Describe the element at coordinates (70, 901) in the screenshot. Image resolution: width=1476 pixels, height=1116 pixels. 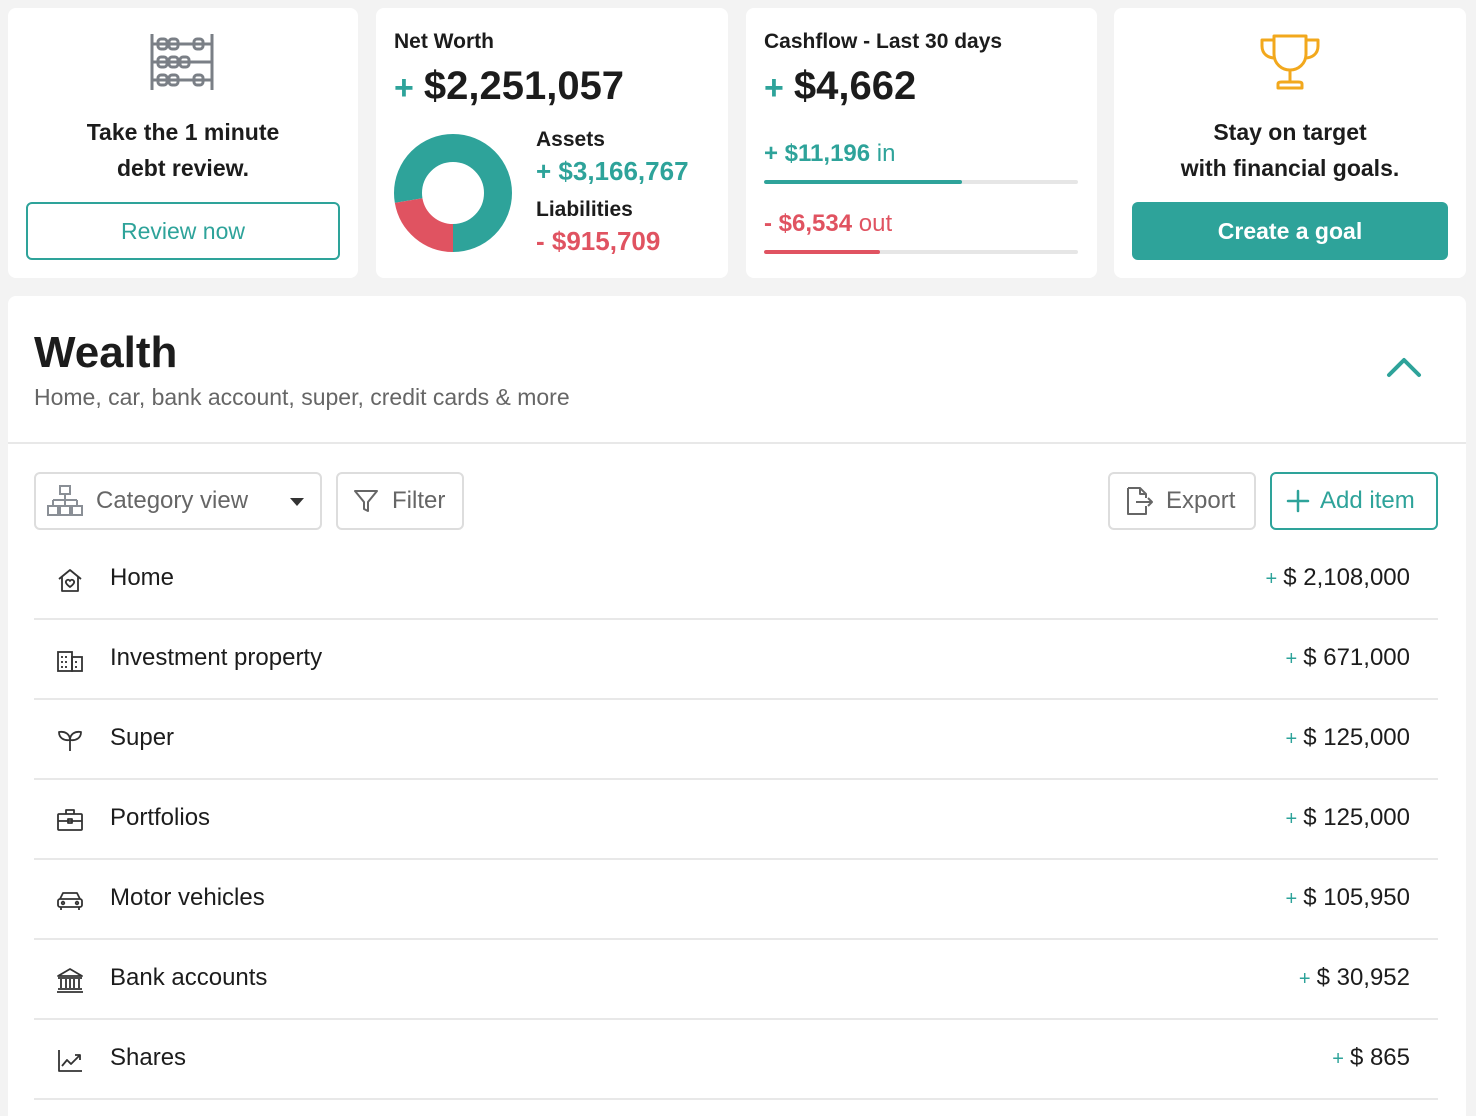
I see `car-icon` at that location.